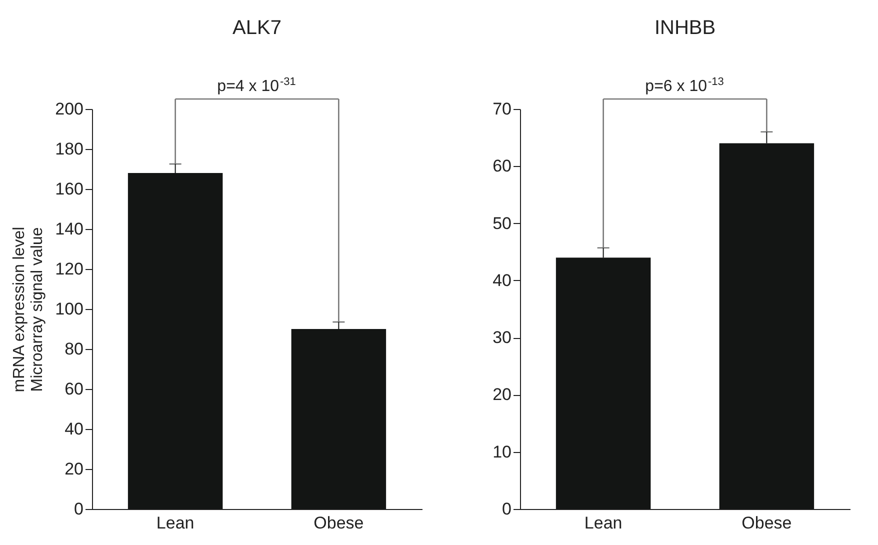  I want to click on y-tick-label: 100, so click(69, 309).